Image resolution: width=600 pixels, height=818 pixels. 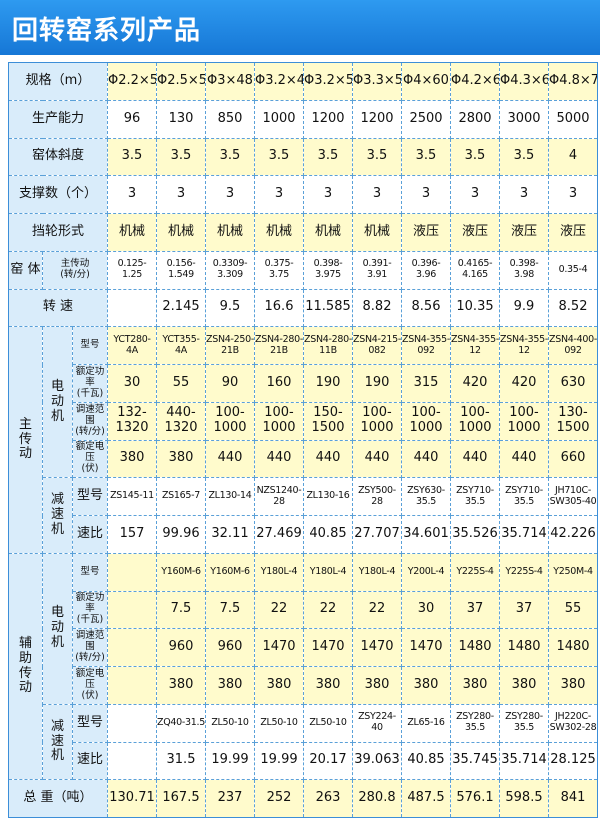 What do you see at coordinates (426, 761) in the screenshot?
I see `cell: 40.85` at bounding box center [426, 761].